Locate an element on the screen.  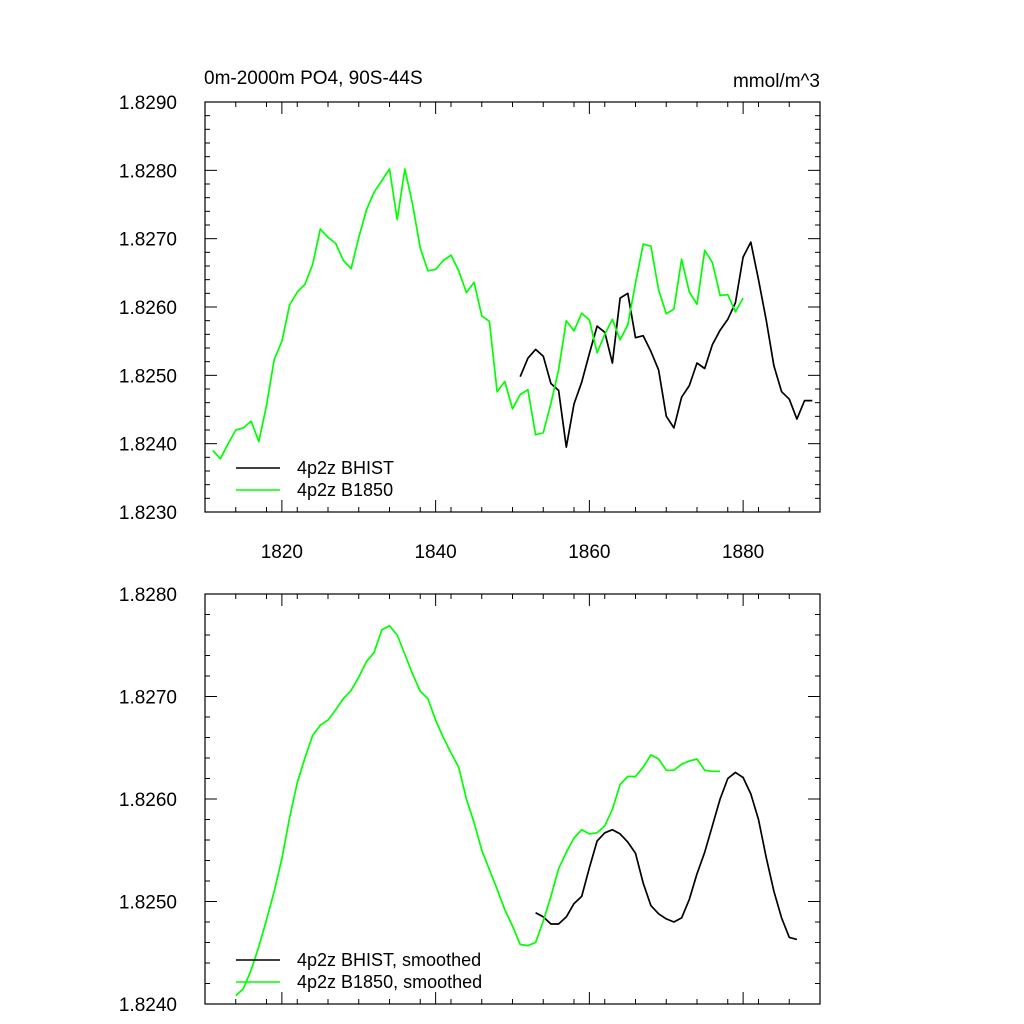
y-tick-label: 1.8290 is located at coordinates (148, 103).